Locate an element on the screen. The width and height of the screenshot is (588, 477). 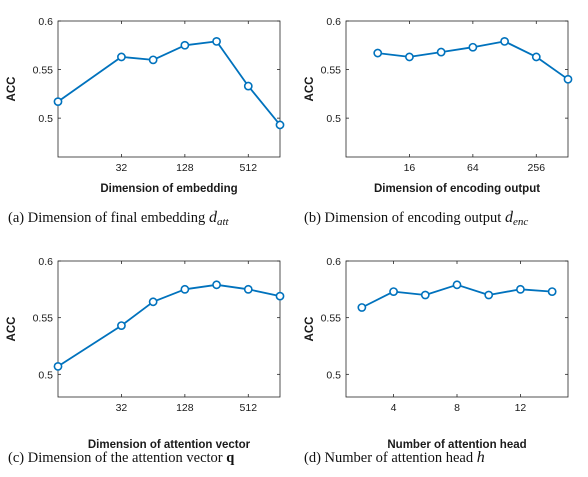
caption-text: (b) Dimension of encoding output is located at coordinates (404, 218).